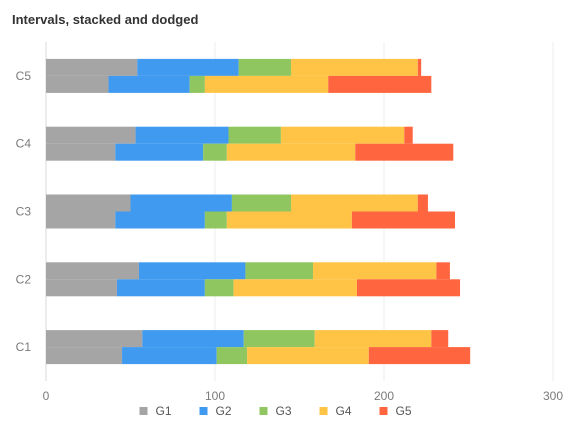 The image size is (575, 438). What do you see at coordinates (384, 396) in the screenshot?
I see `x-tick-label-200: 200` at bounding box center [384, 396].